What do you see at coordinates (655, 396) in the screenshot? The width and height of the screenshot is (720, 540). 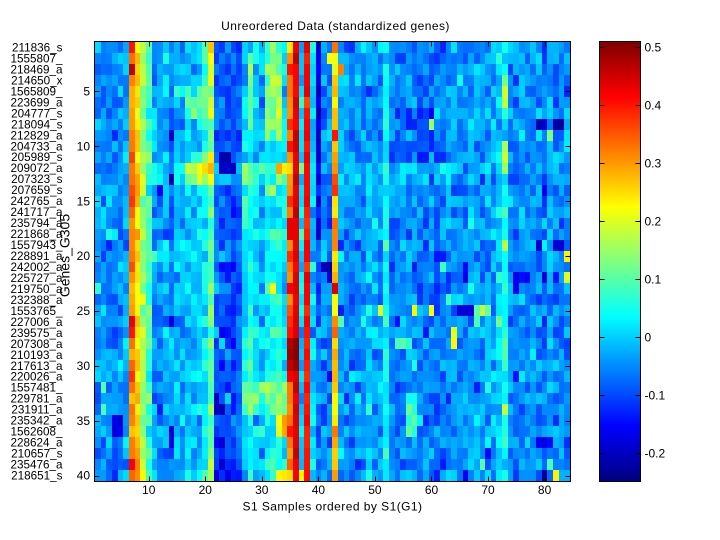 I see `svg-text: -0.1` at bounding box center [655, 396].